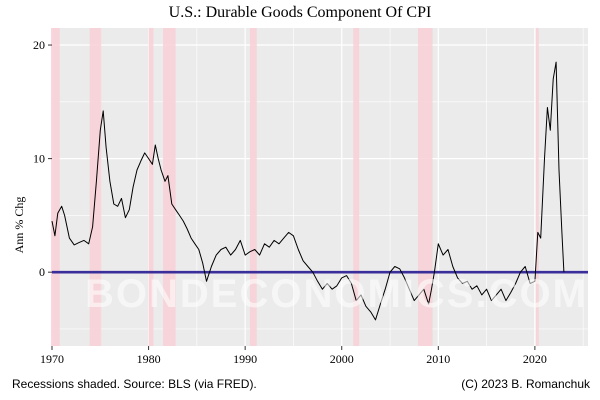 Image resolution: width=600 pixels, height=400 pixels. I want to click on y-tick-label: 10, so click(39, 159).